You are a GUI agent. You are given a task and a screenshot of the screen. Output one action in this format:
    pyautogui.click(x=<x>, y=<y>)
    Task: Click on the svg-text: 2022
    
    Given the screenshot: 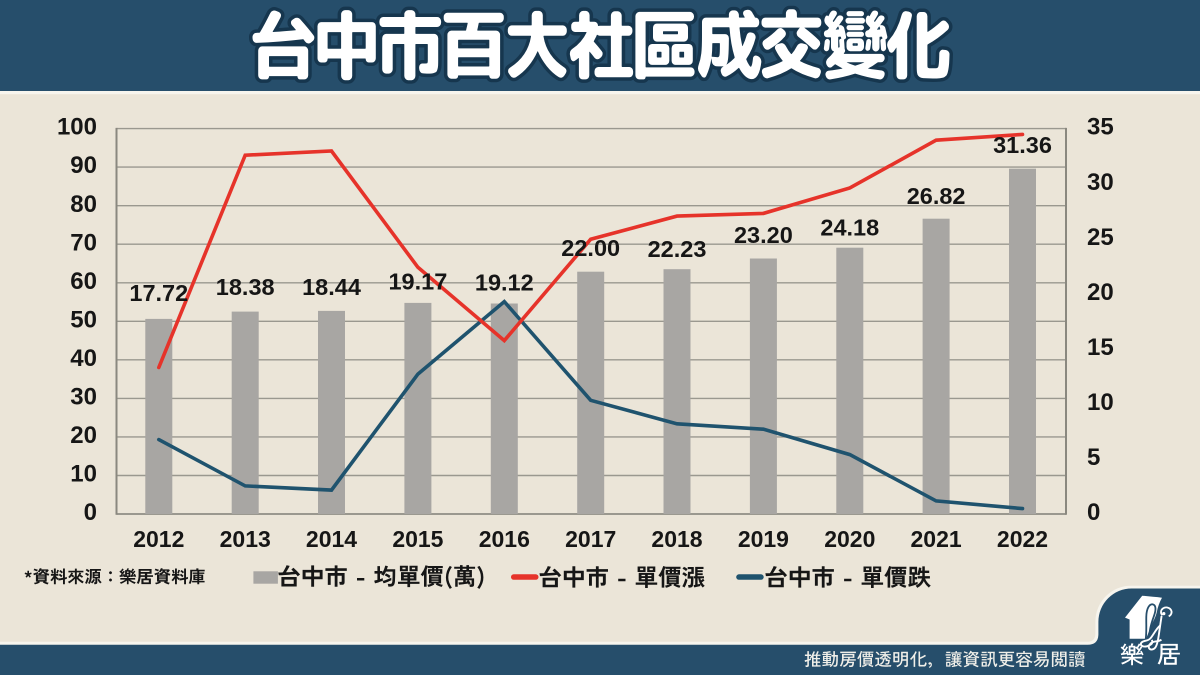 What is the action you would take?
    pyautogui.click(x=1022, y=539)
    